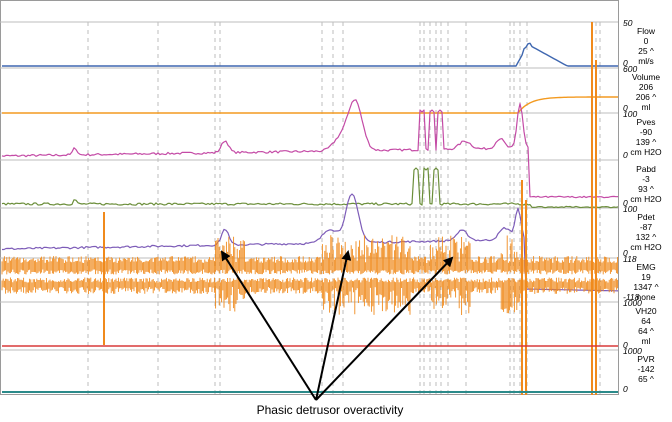 This screenshot has height=422, width=672. I want to click on channel-label-line: VH20, so click(646, 311).